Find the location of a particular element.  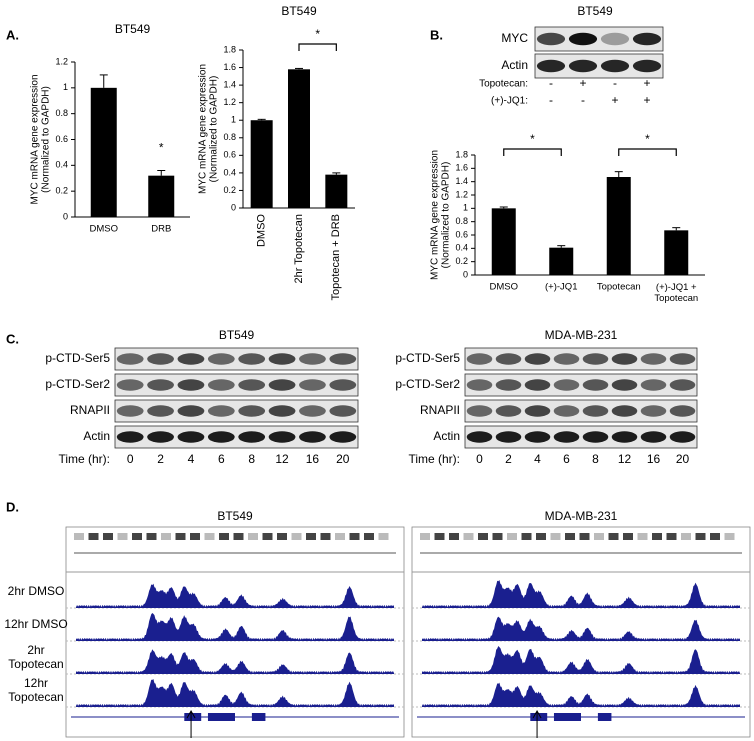

condition-label: (+)-JQ1: is located at coordinates (509, 101).